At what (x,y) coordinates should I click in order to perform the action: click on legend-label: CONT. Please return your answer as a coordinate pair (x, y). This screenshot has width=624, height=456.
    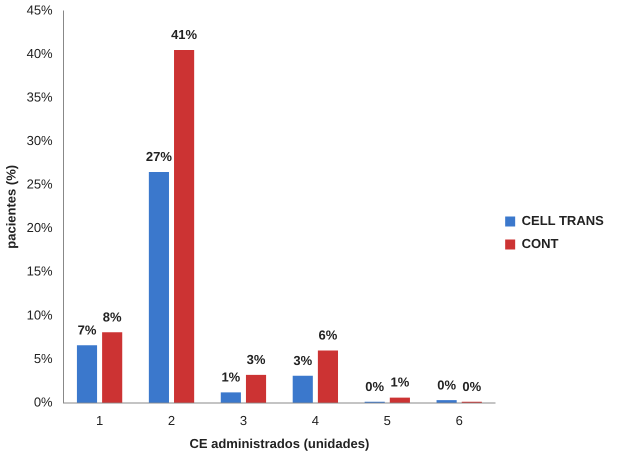
    Looking at the image, I should click on (540, 244).